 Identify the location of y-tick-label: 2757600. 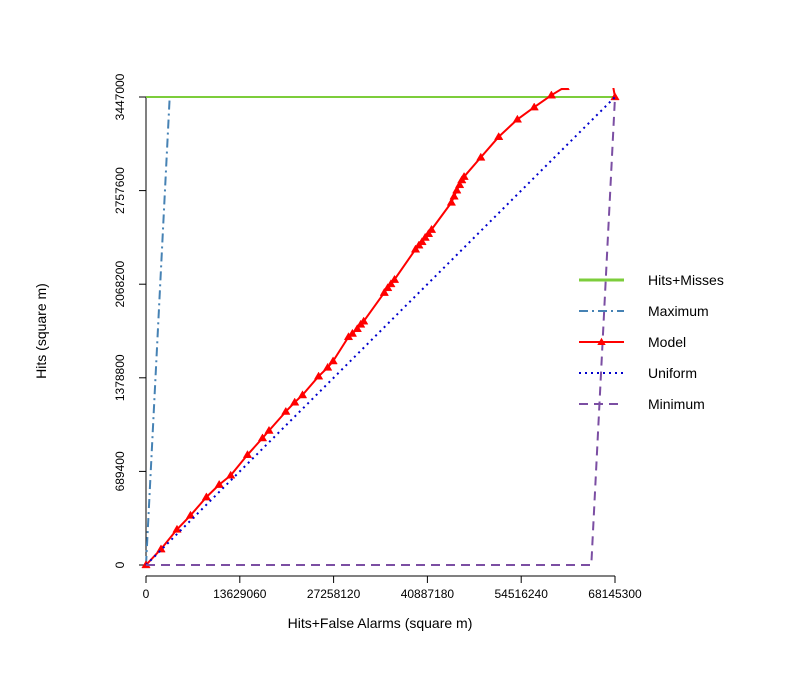
(120, 190).